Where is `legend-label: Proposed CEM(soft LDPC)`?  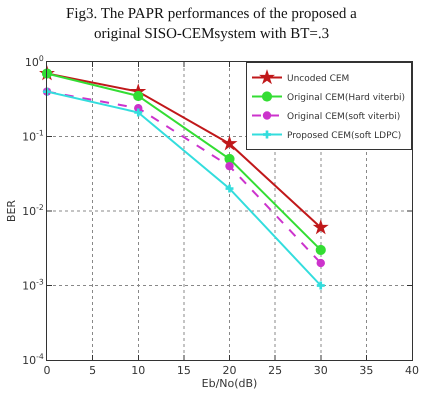 legend-label: Proposed CEM(soft LDPC) is located at coordinates (344, 136).